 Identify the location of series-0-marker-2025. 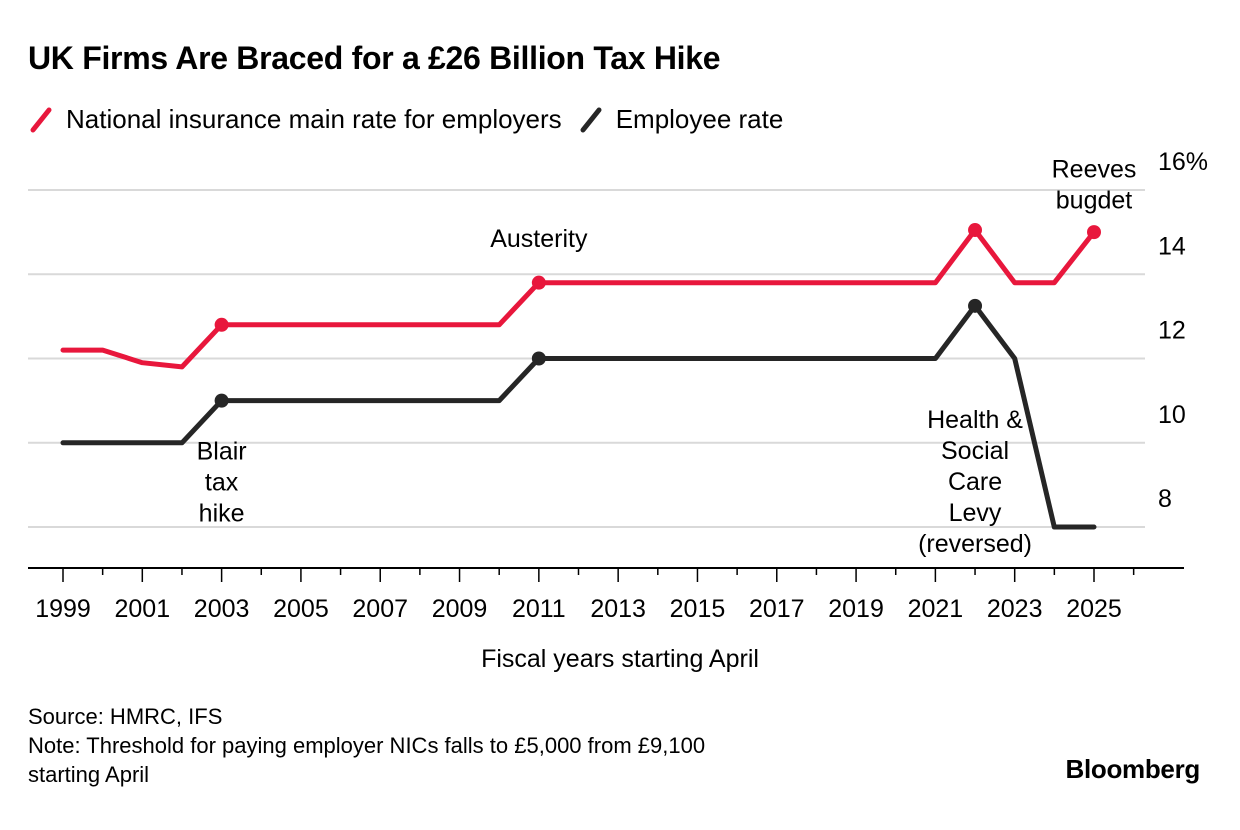
(1094, 232).